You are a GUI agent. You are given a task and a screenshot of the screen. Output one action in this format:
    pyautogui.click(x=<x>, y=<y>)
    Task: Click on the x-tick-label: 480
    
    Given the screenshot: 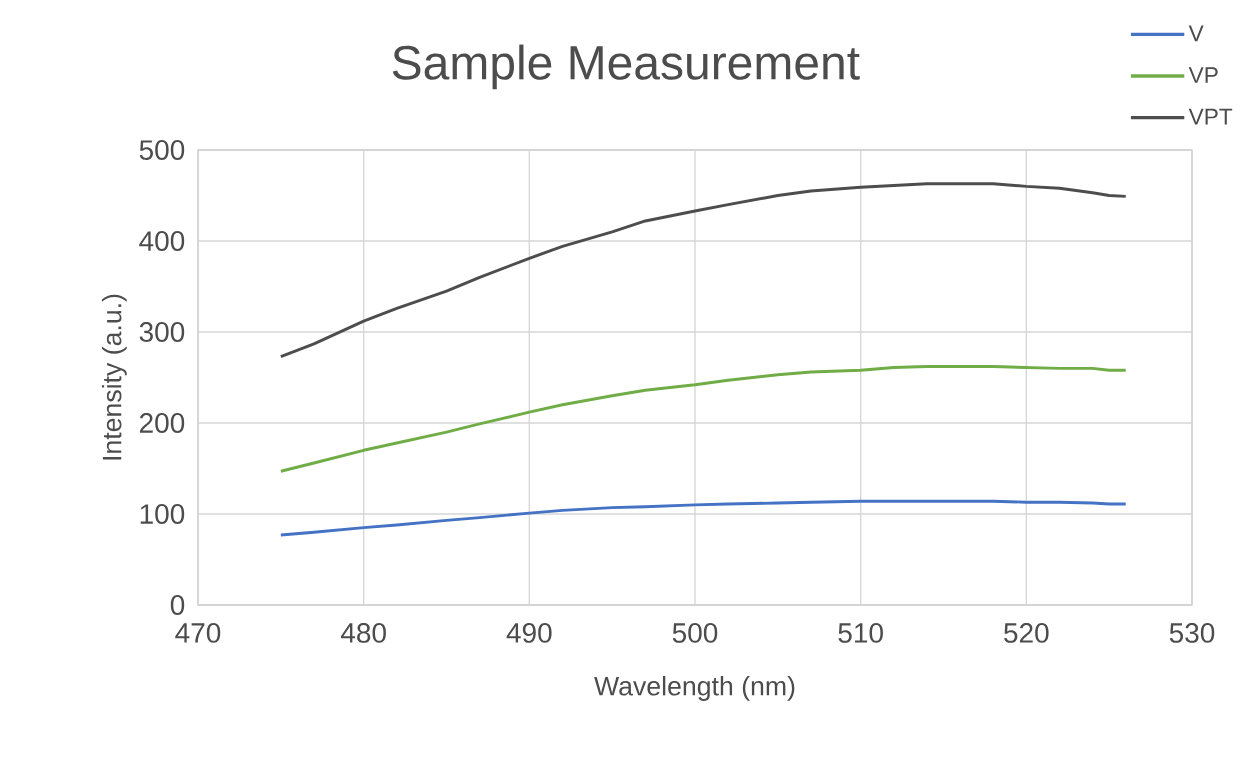 What is the action you would take?
    pyautogui.click(x=363, y=633)
    